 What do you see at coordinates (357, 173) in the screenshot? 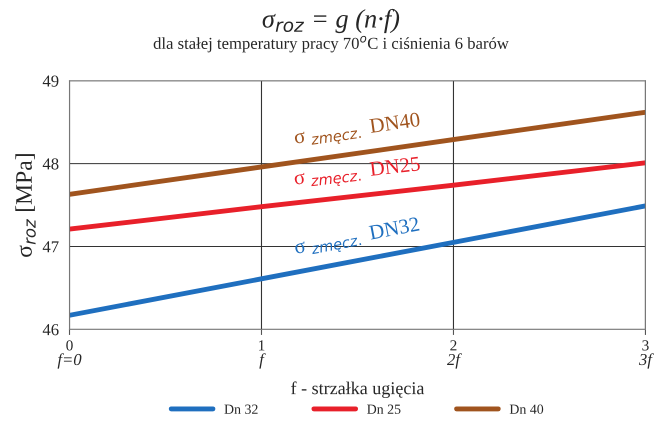
I see `annotation: σ $_{zmęcz.}$ DN25` at bounding box center [357, 173].